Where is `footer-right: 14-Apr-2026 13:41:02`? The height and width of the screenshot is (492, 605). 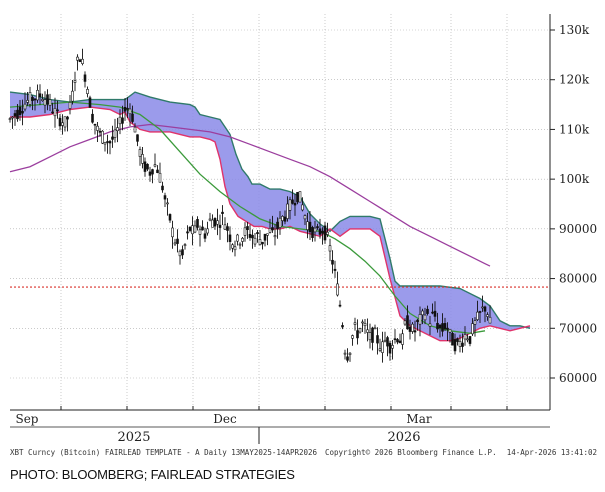 footer-right: 14-Apr-2026 13:41:02 is located at coordinates (552, 452).